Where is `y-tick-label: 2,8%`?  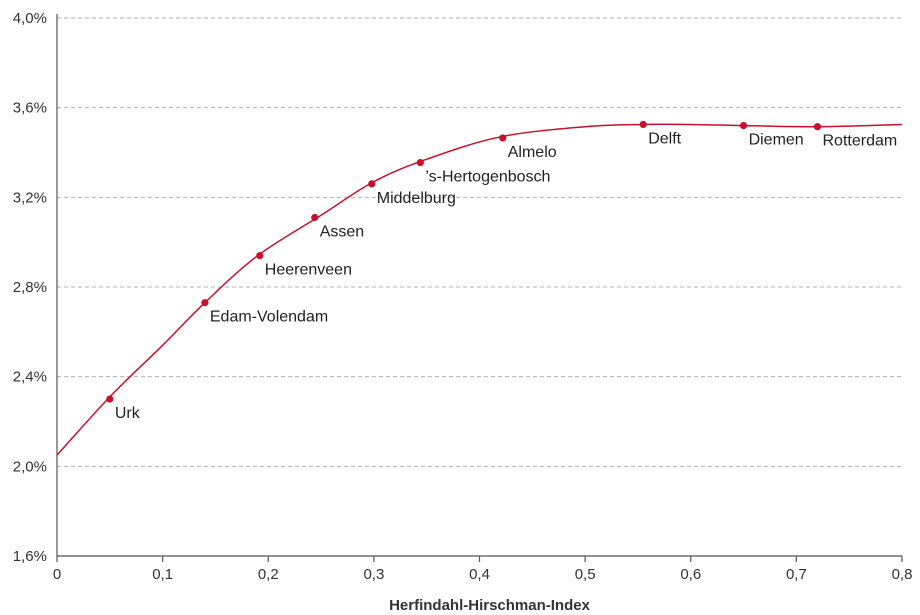
y-tick-label: 2,8% is located at coordinates (30, 287).